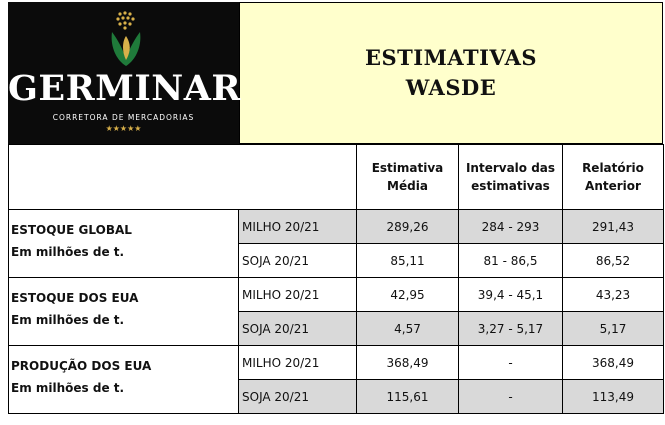 This screenshot has height=425, width=665. Describe the element at coordinates (510, 328) in the screenshot. I see `intervalo-cell: 3,27 - 5,17` at that location.